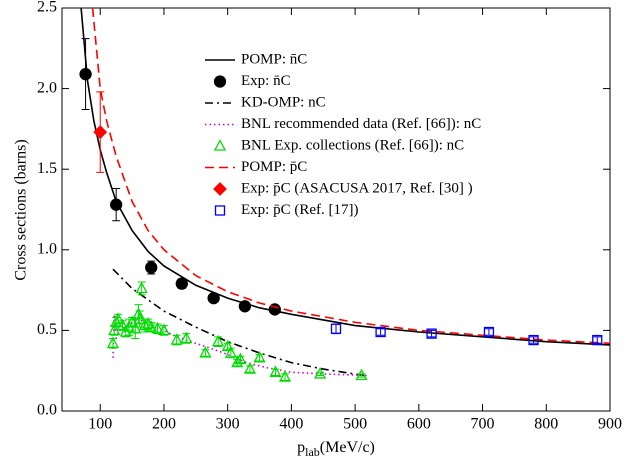 The image size is (625, 466). I want to click on y-tick-label: 0.5, so click(47, 329).